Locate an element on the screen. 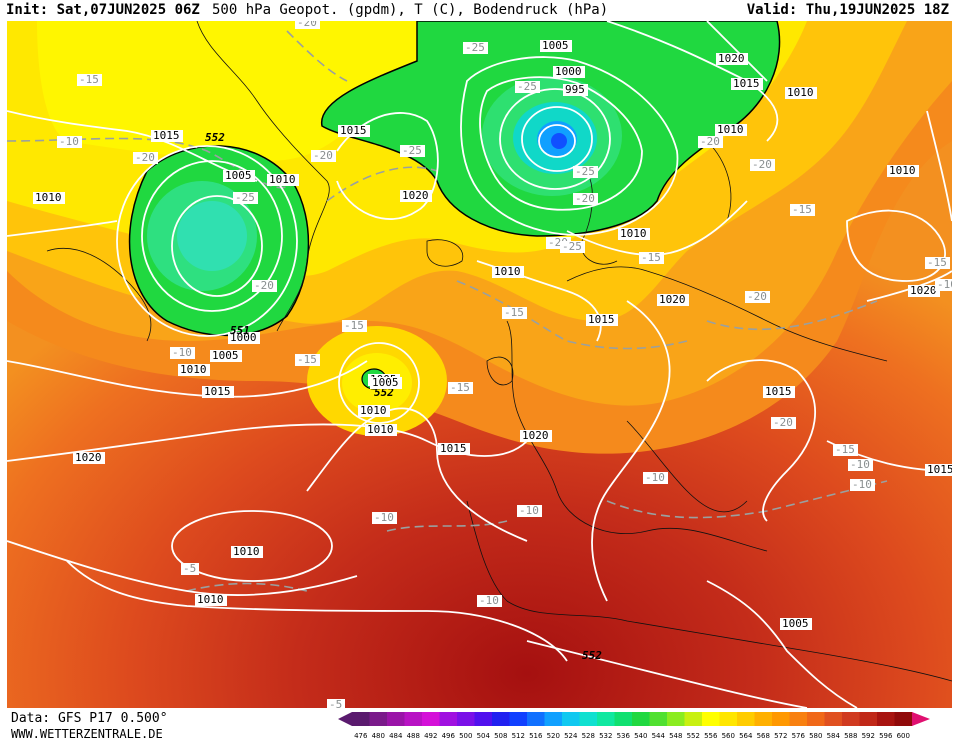 This screenshot has height=741, width=959. svg-text: -5 is located at coordinates (189, 568).